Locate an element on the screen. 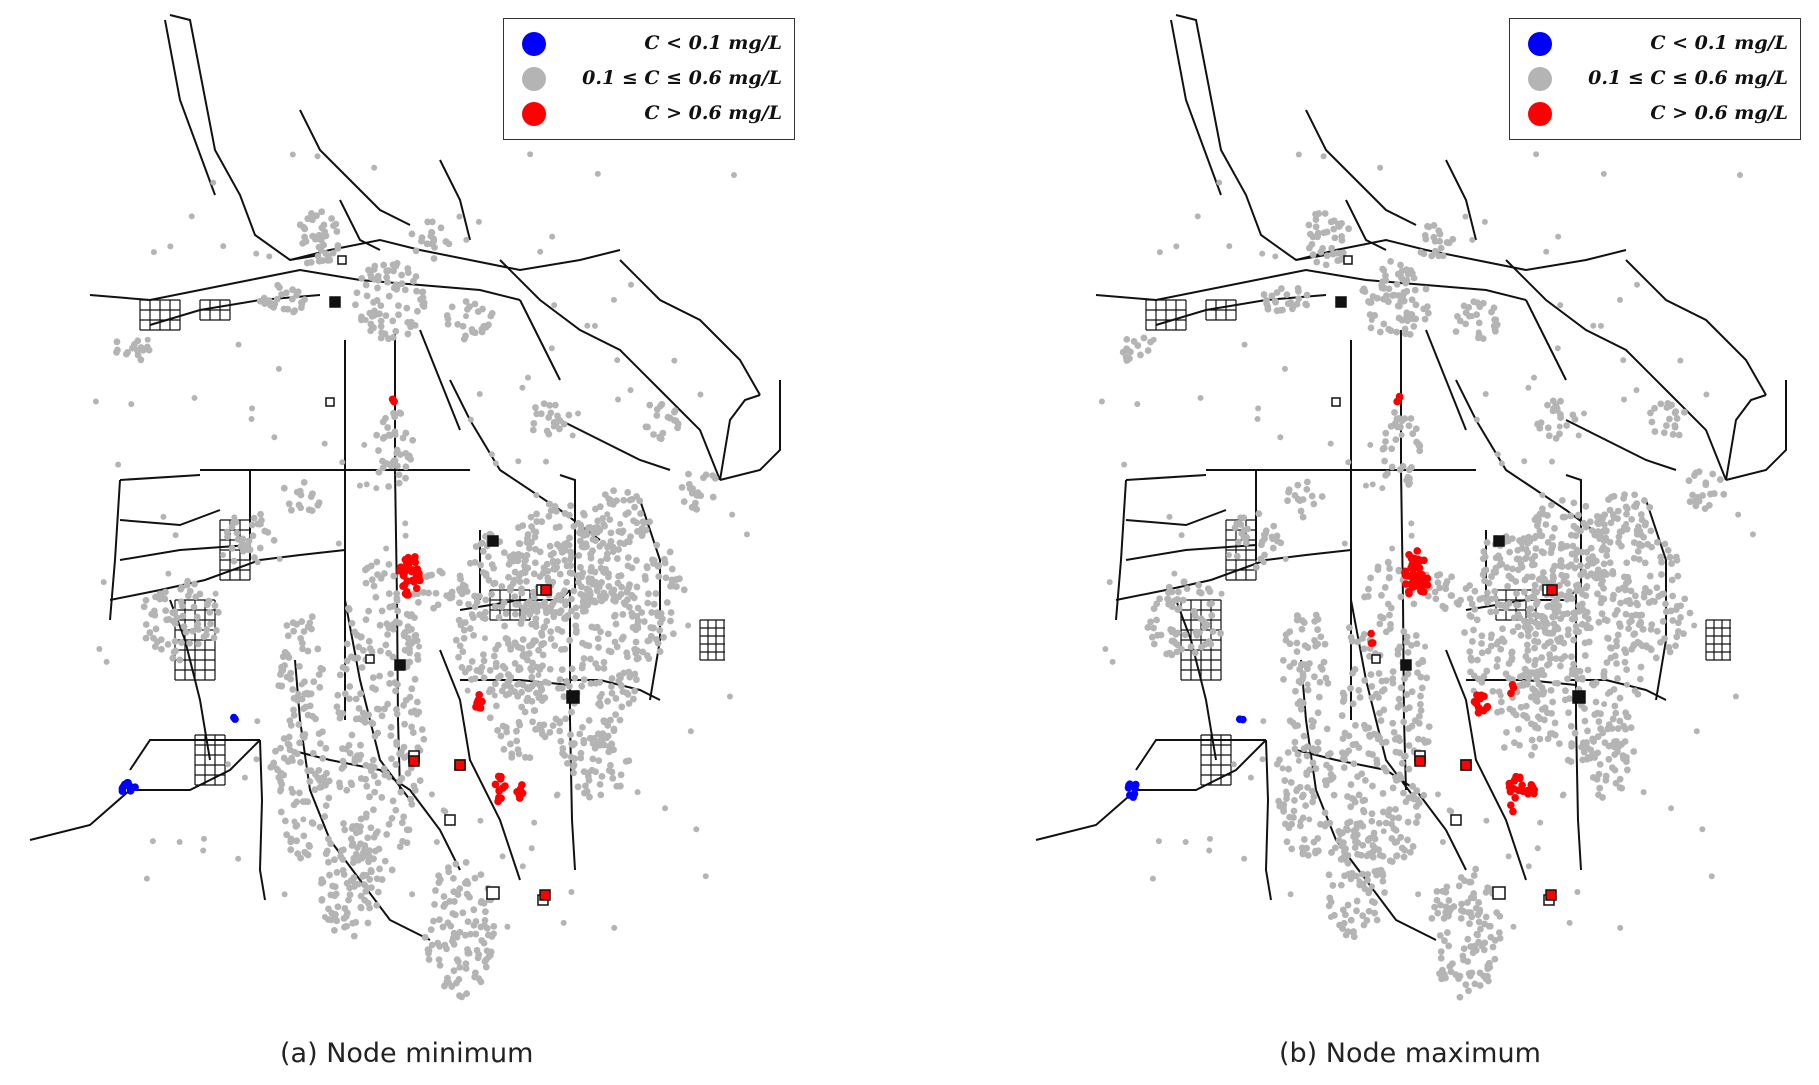 Image resolution: width=1819 pixels, height=1085 pixels. legend-swatch-high is located at coordinates (534, 114).